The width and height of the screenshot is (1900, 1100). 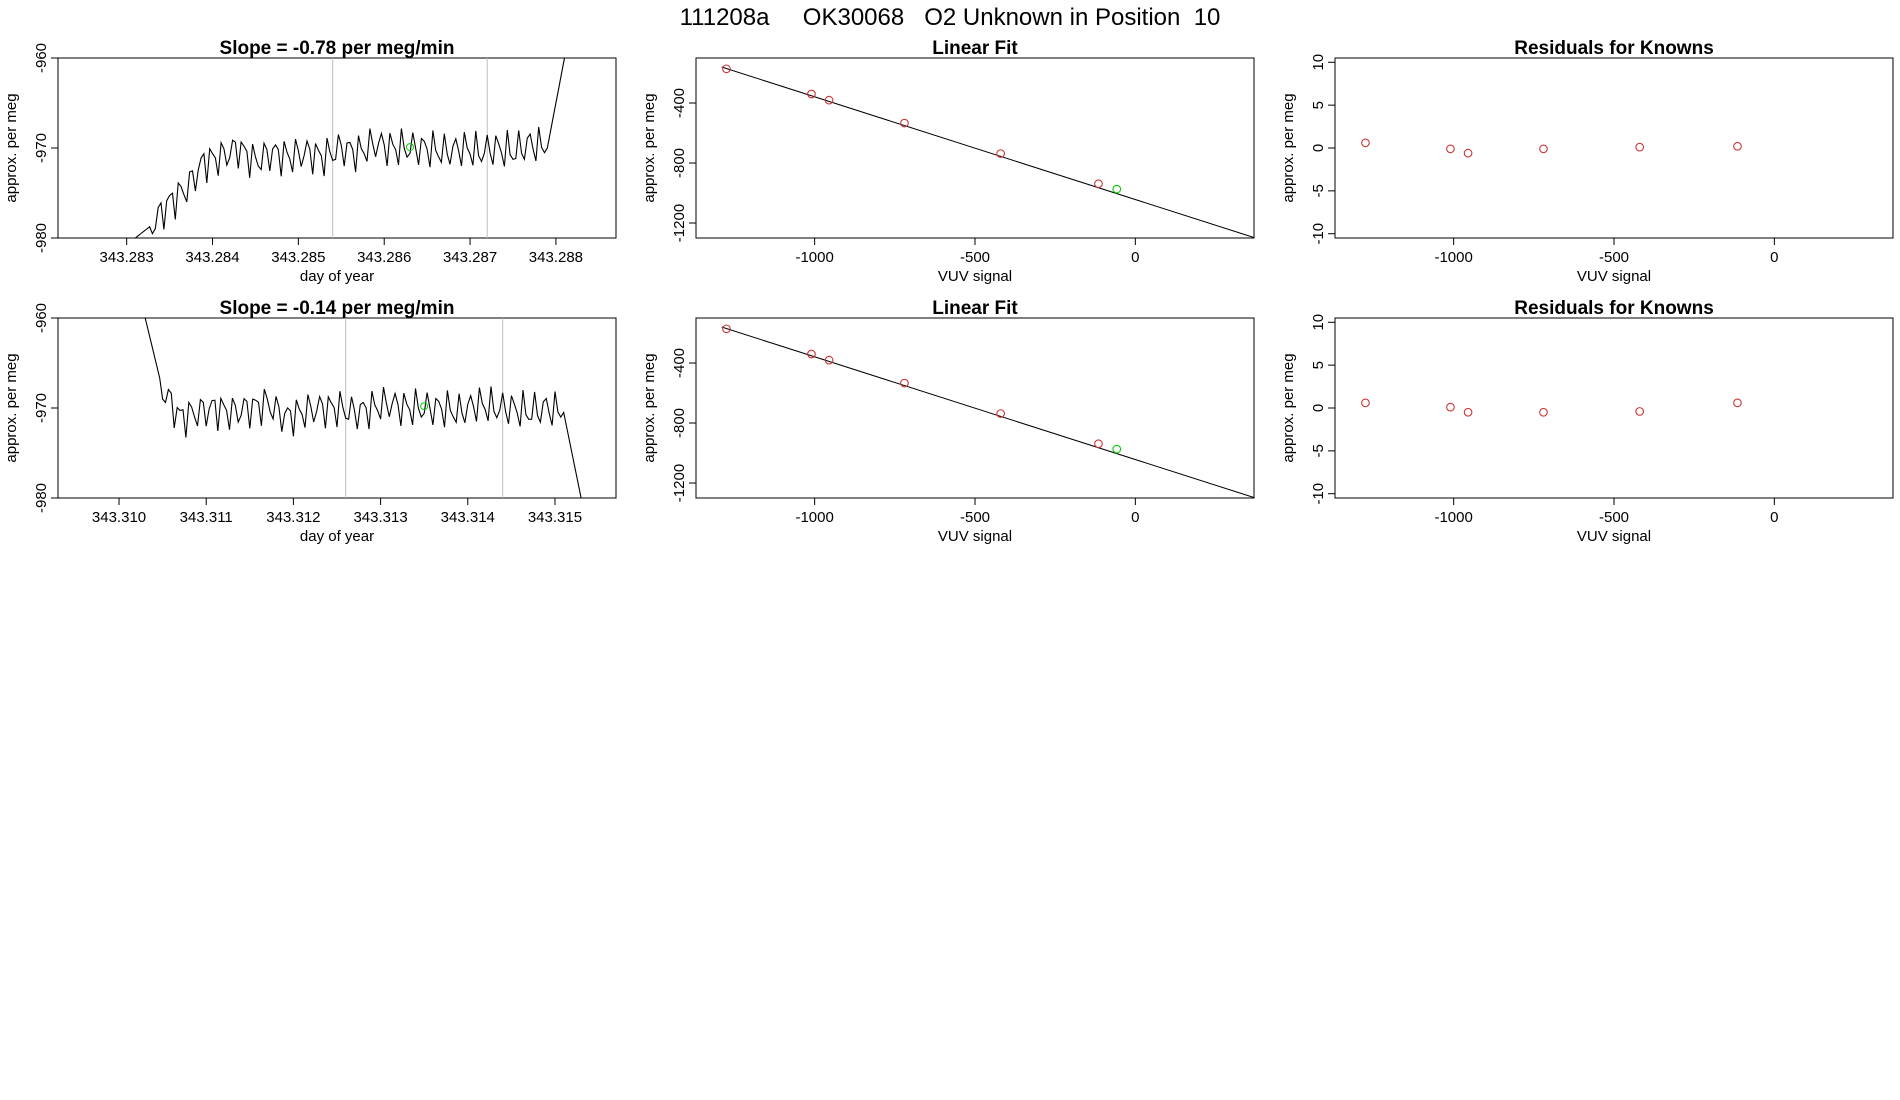 I want to click on y-tick-label: -10, so click(x=1318, y=494).